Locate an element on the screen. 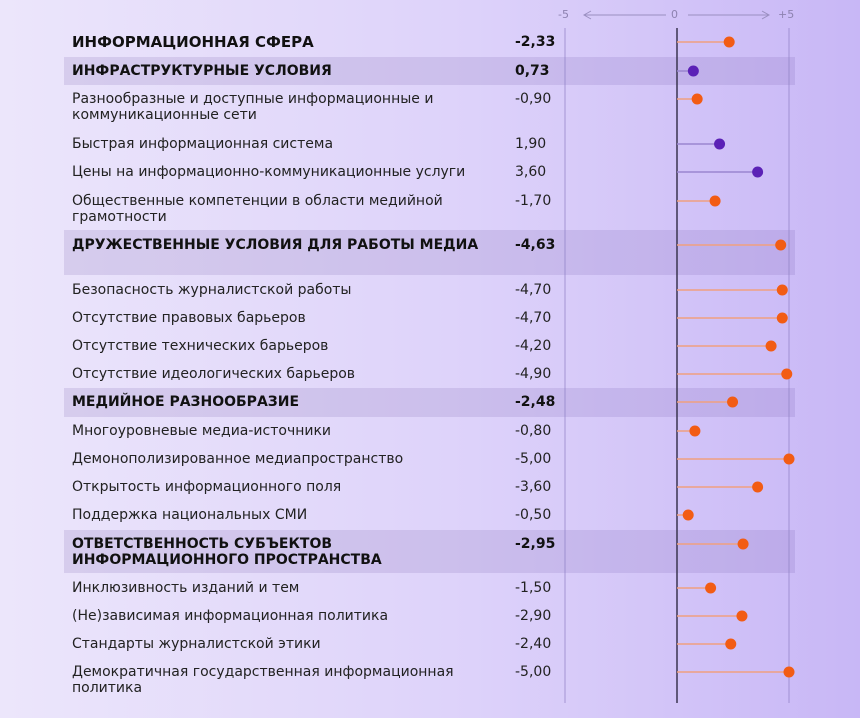 The width and height of the screenshot is (860, 718). indicator-label: Отсутствие идеологических барьеров is located at coordinates (214, 374).